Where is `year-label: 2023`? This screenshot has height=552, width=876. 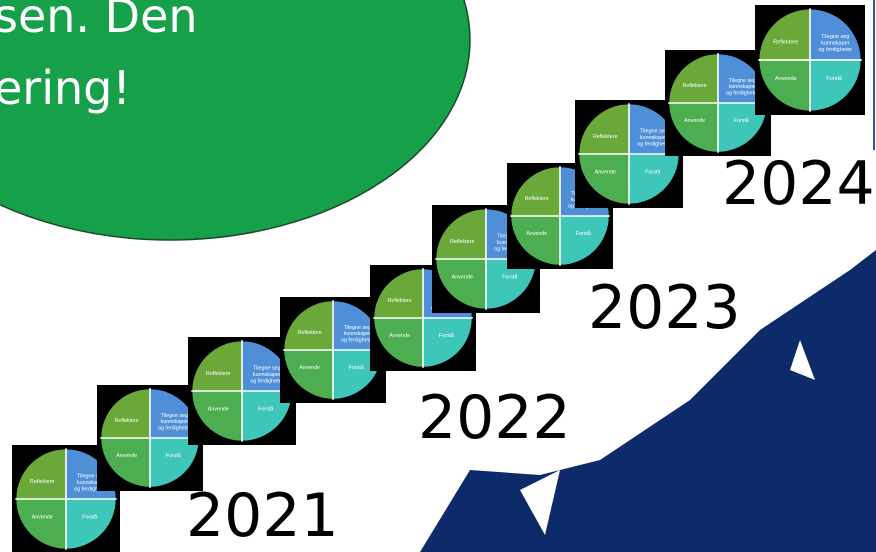
year-label: 2023 is located at coordinates (664, 308).